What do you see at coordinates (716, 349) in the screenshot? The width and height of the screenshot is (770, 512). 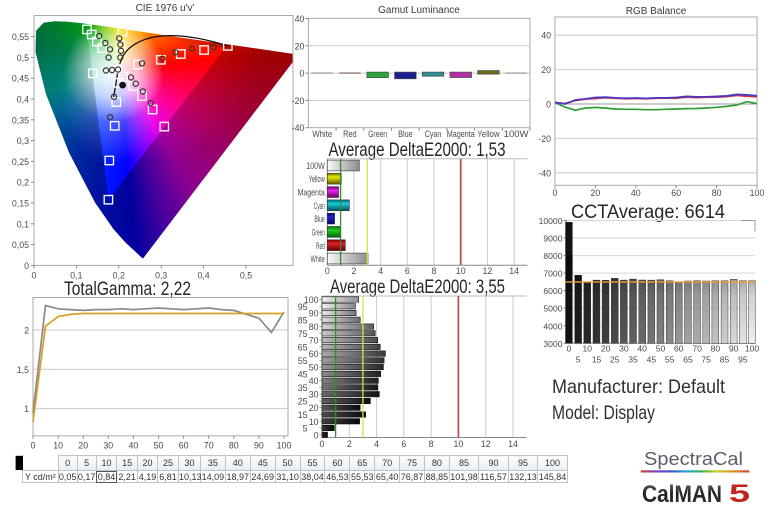 I see `svg-text: 80` at bounding box center [716, 349].